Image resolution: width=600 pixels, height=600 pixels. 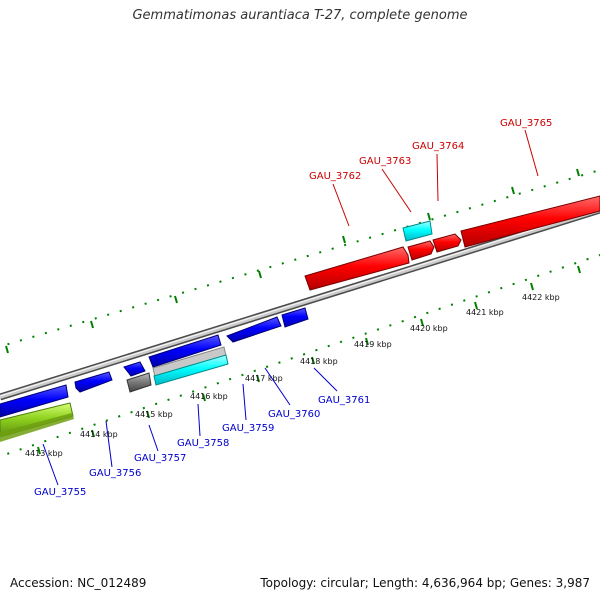 What do you see at coordinates (319, 361) in the screenshot?
I see `tick-label-4418: 4418 kbp` at bounding box center [319, 361].